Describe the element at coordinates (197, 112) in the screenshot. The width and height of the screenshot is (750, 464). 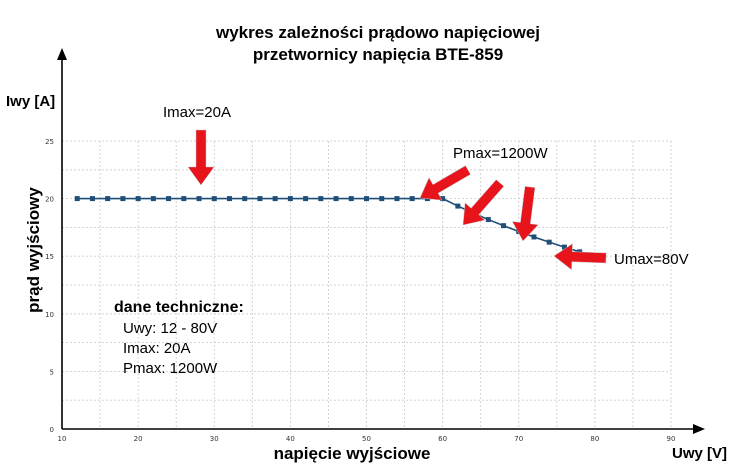
I see `annotation-imax: Imax=20A` at that location.